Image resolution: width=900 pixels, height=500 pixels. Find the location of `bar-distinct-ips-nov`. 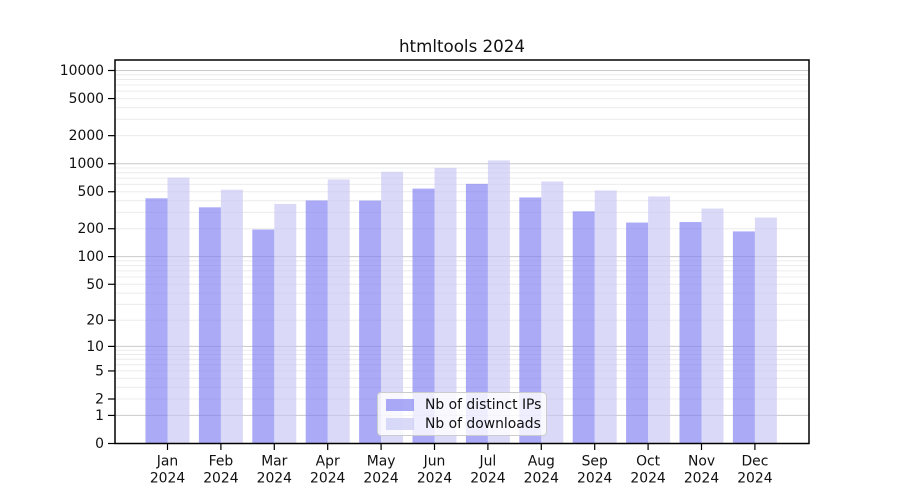

bar-distinct-ips-nov is located at coordinates (690, 333).